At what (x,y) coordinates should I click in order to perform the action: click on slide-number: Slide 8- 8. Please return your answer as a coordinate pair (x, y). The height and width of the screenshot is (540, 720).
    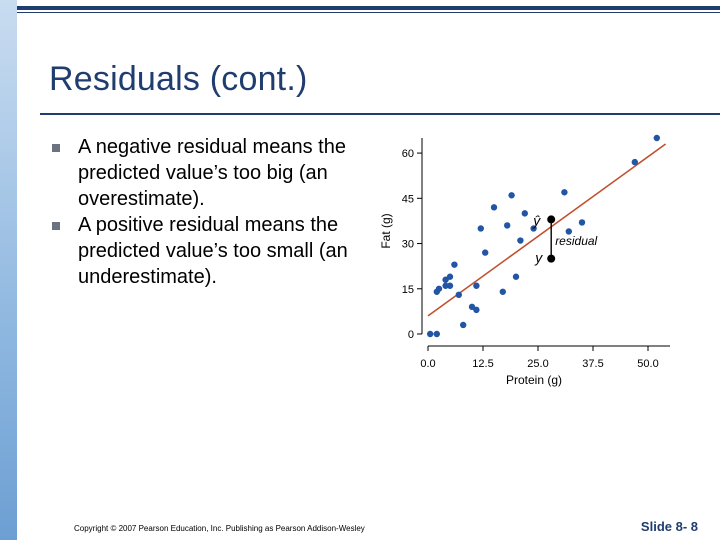
    Looking at the image, I should click on (669, 526).